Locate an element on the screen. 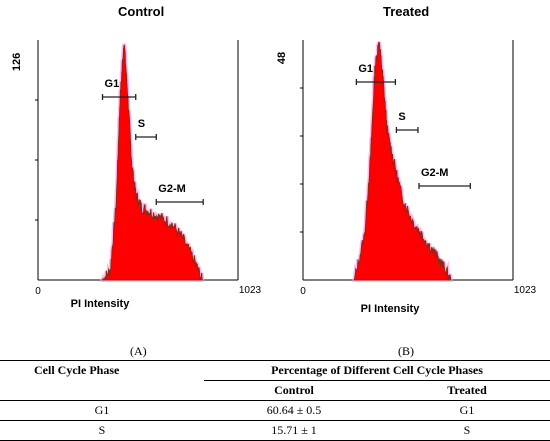 The height and width of the screenshot is (441, 550). header-cell-cycle-phase: Cell Cycle Phase is located at coordinates (102, 370).